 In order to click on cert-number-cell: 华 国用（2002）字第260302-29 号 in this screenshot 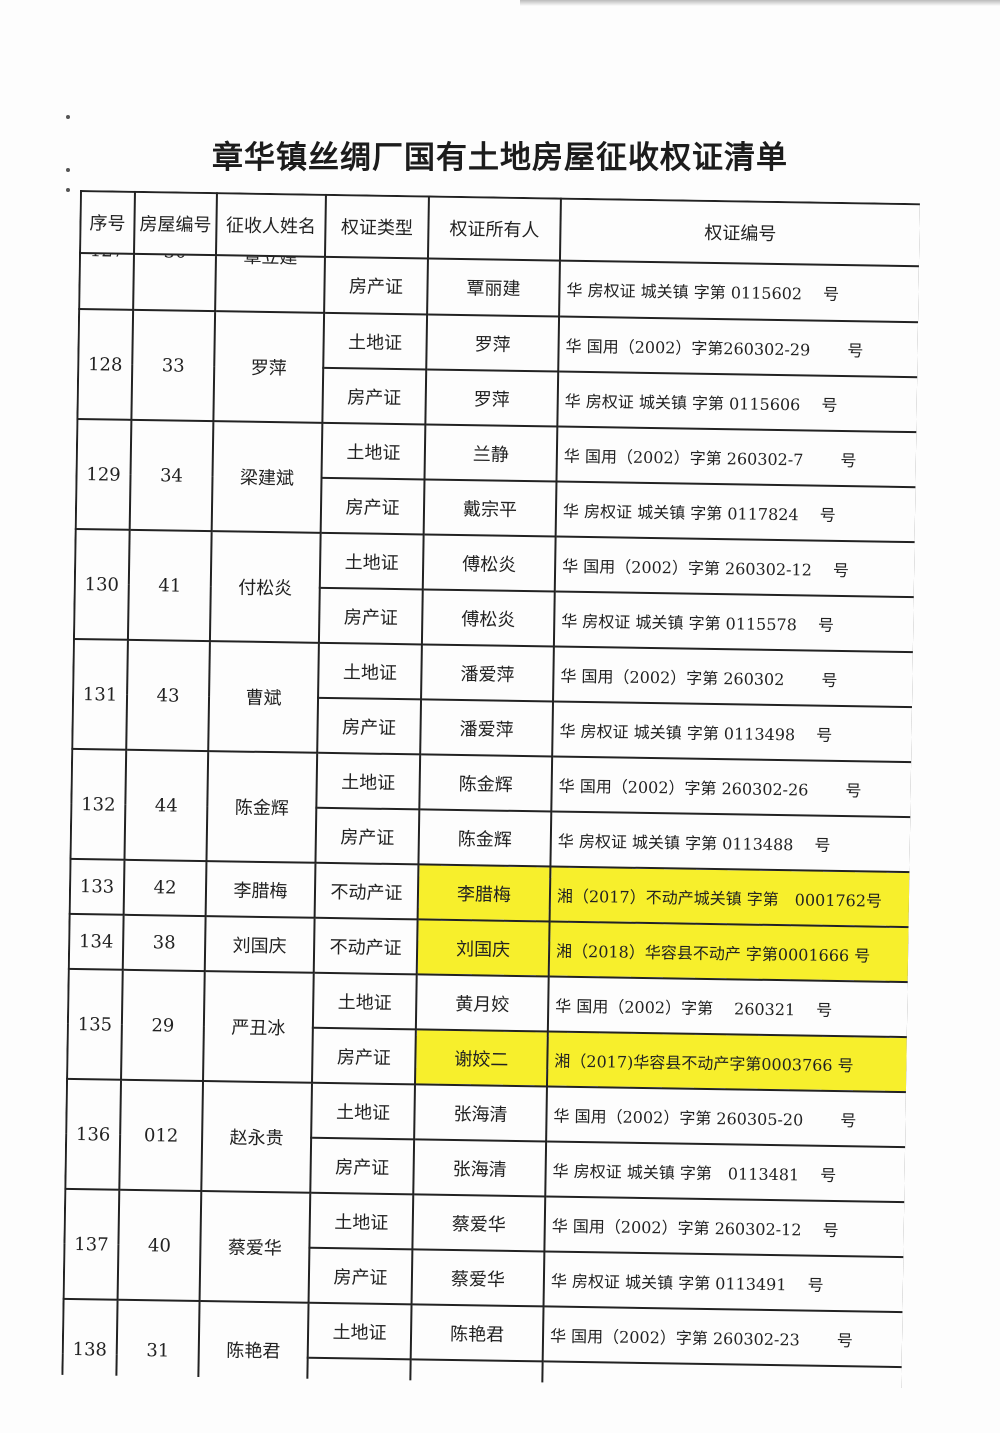, I will do `click(739, 347)`.